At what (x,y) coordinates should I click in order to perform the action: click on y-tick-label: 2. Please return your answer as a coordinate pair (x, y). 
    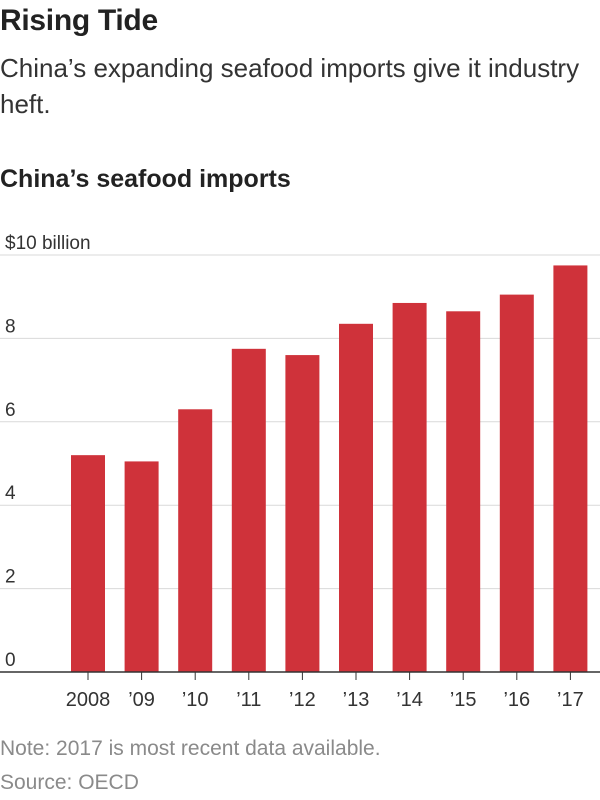
    Looking at the image, I should click on (10, 577).